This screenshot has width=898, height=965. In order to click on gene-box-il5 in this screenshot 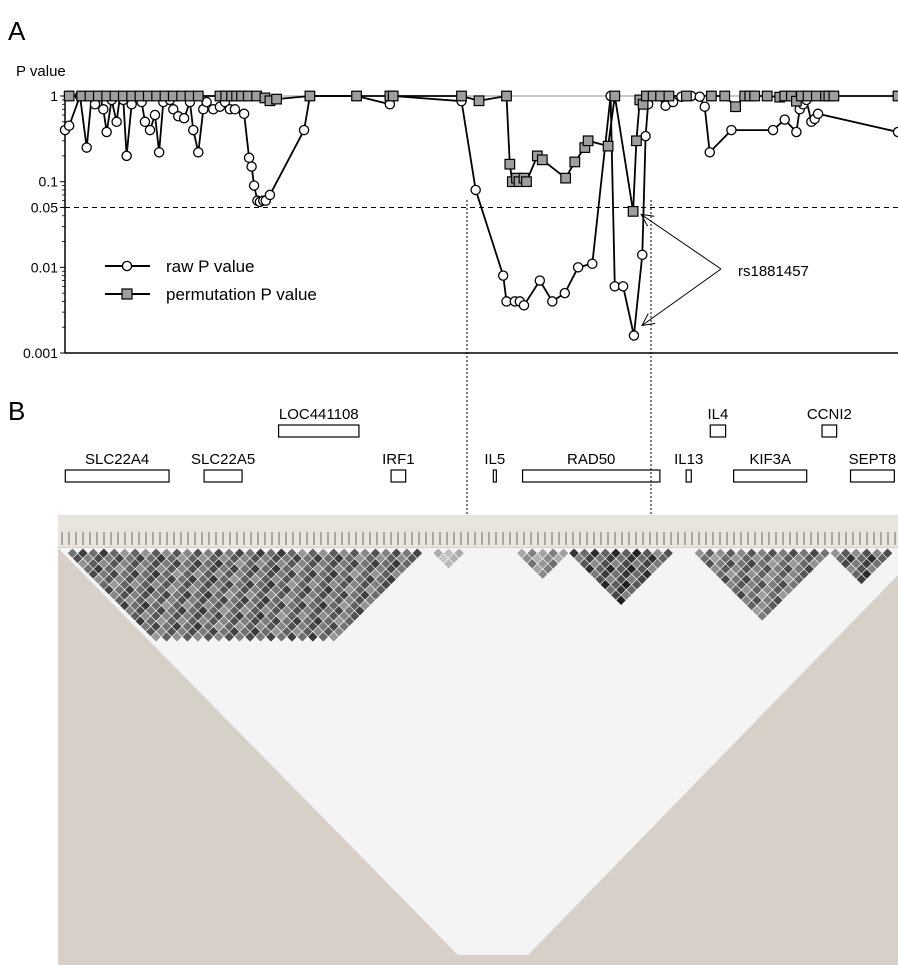, I will do `click(494, 476)`.